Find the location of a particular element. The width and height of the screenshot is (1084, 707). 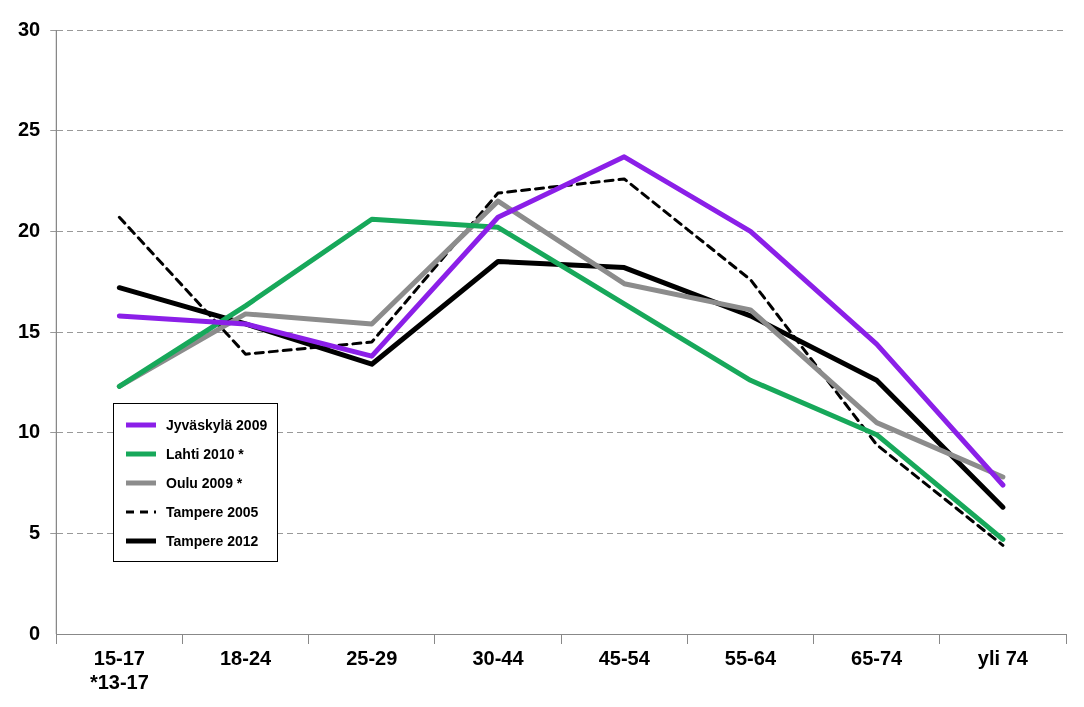

legend-label: Oulu 2009 * is located at coordinates (204, 482).